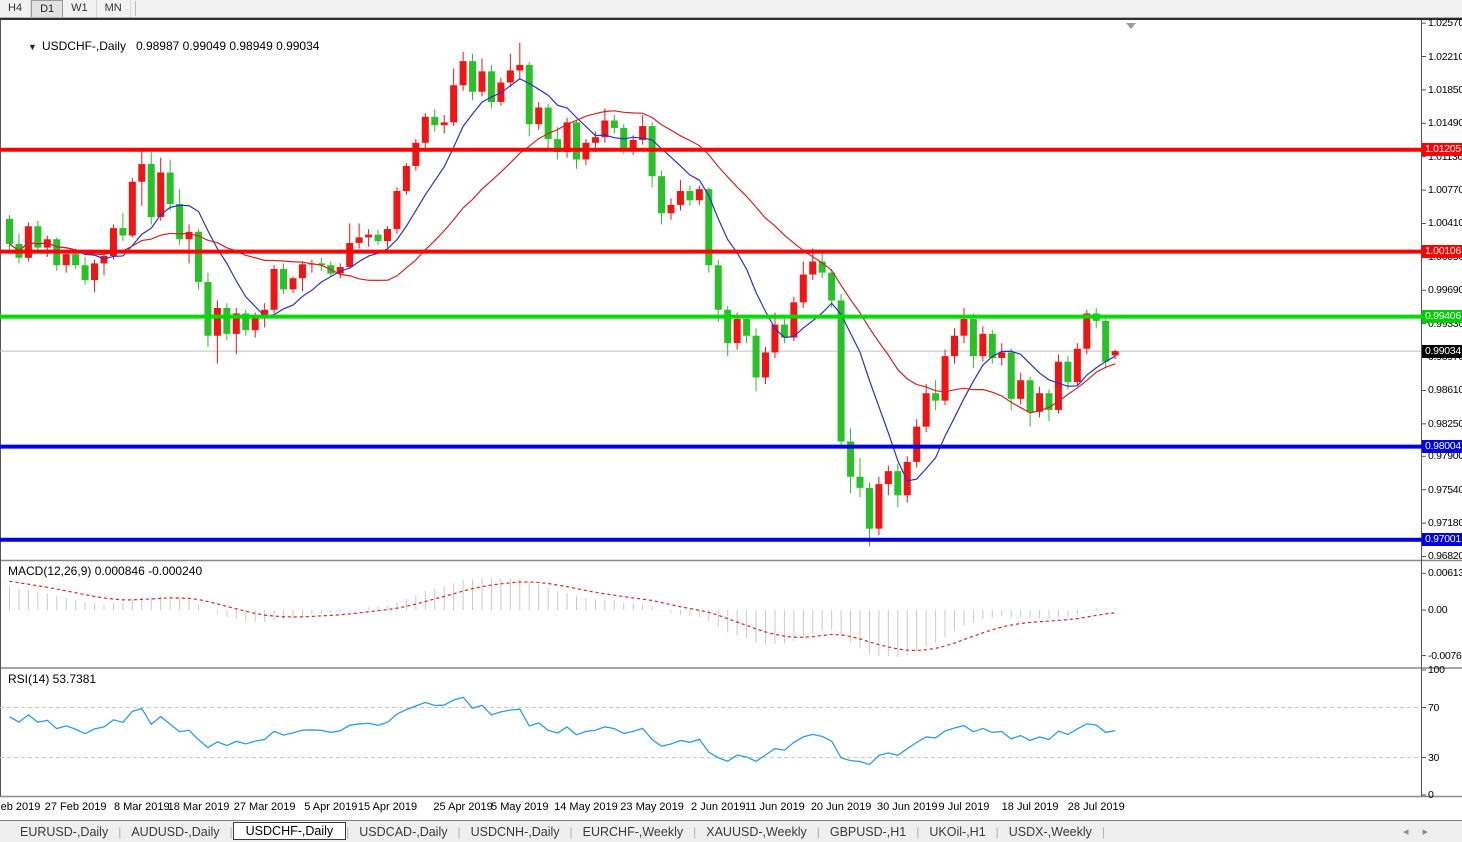  Describe the element at coordinates (775, 807) in the screenshot. I see `date-axis-tick-11-jun-2019: 11 Jun 2019` at that location.